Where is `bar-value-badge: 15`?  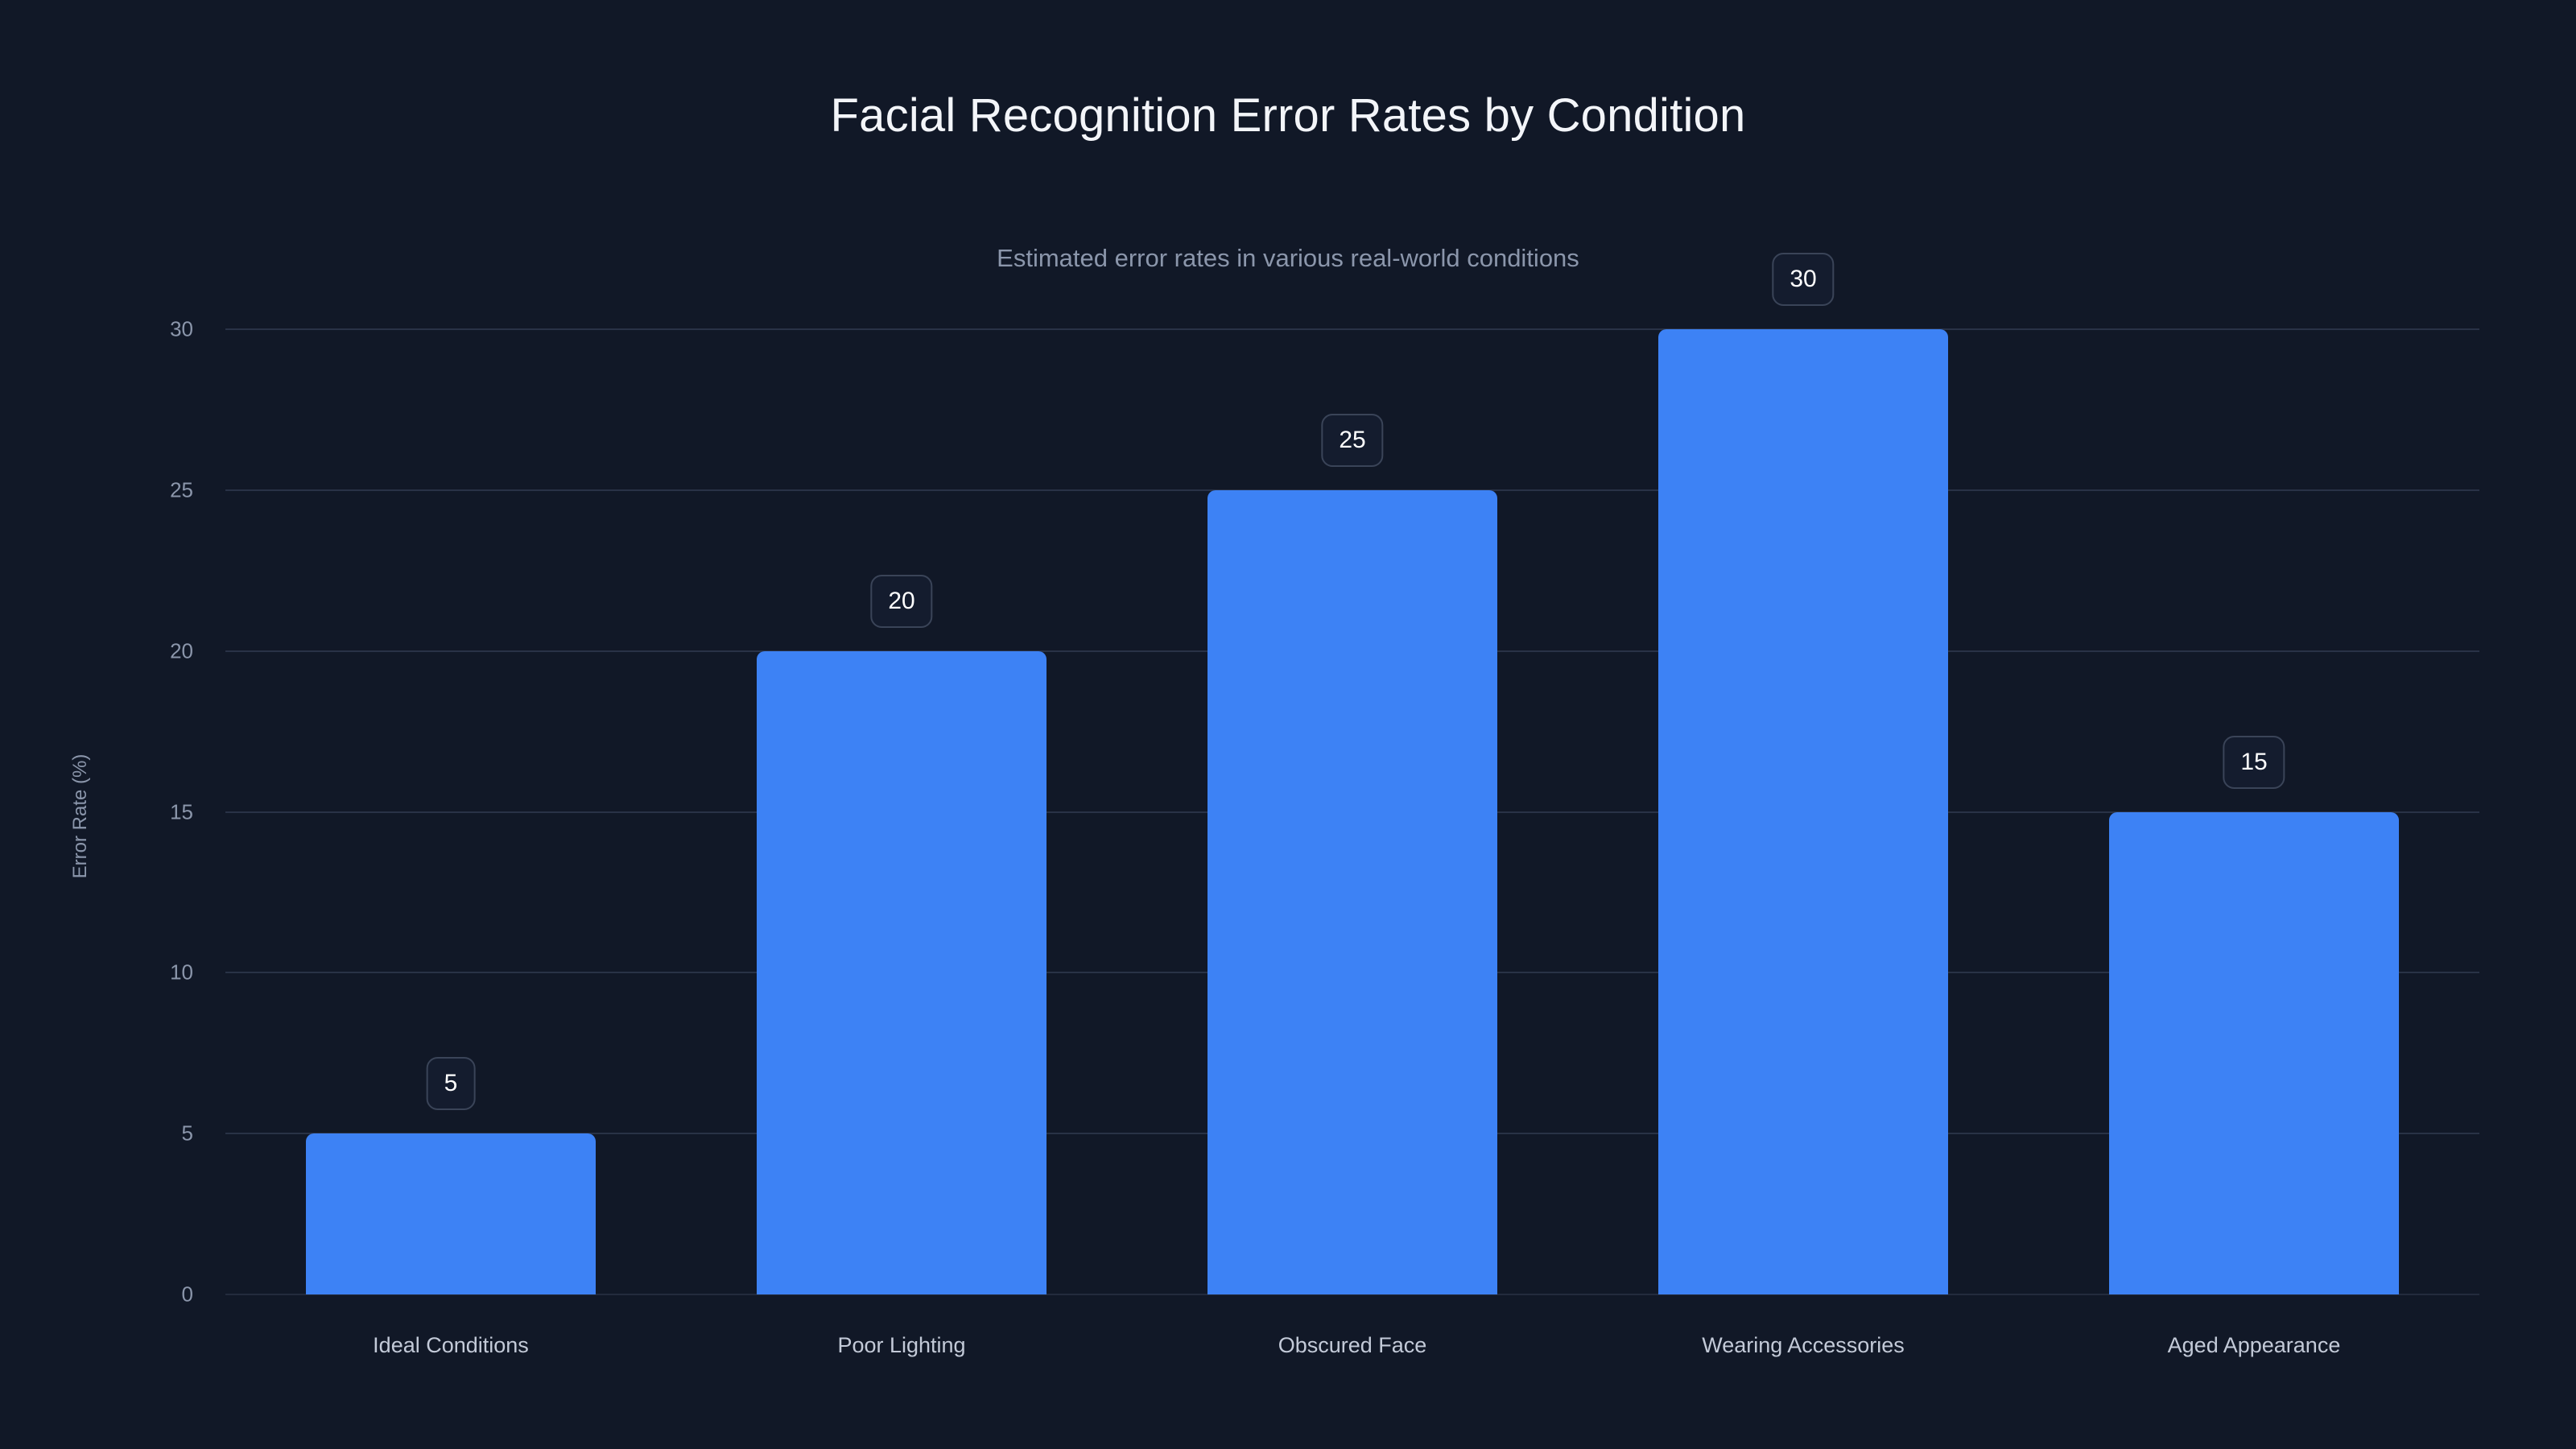
bar-value-badge: 15 is located at coordinates (2254, 762).